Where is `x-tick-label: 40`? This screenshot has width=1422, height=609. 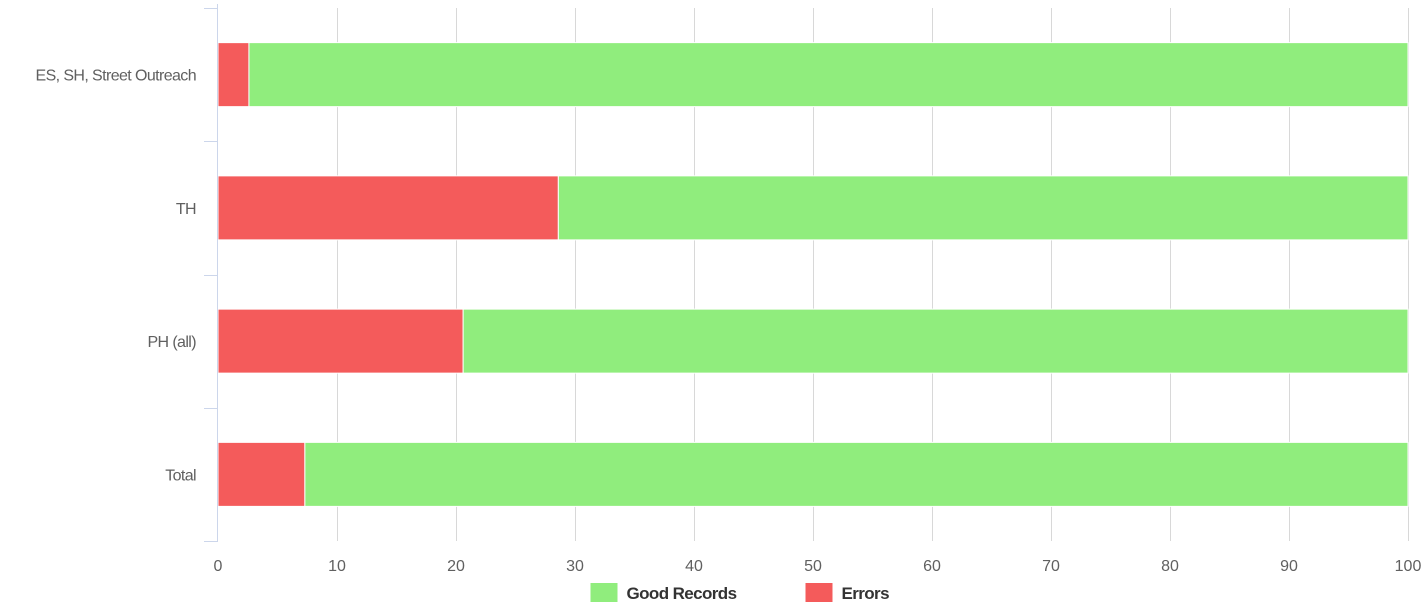 x-tick-label: 40 is located at coordinates (694, 566).